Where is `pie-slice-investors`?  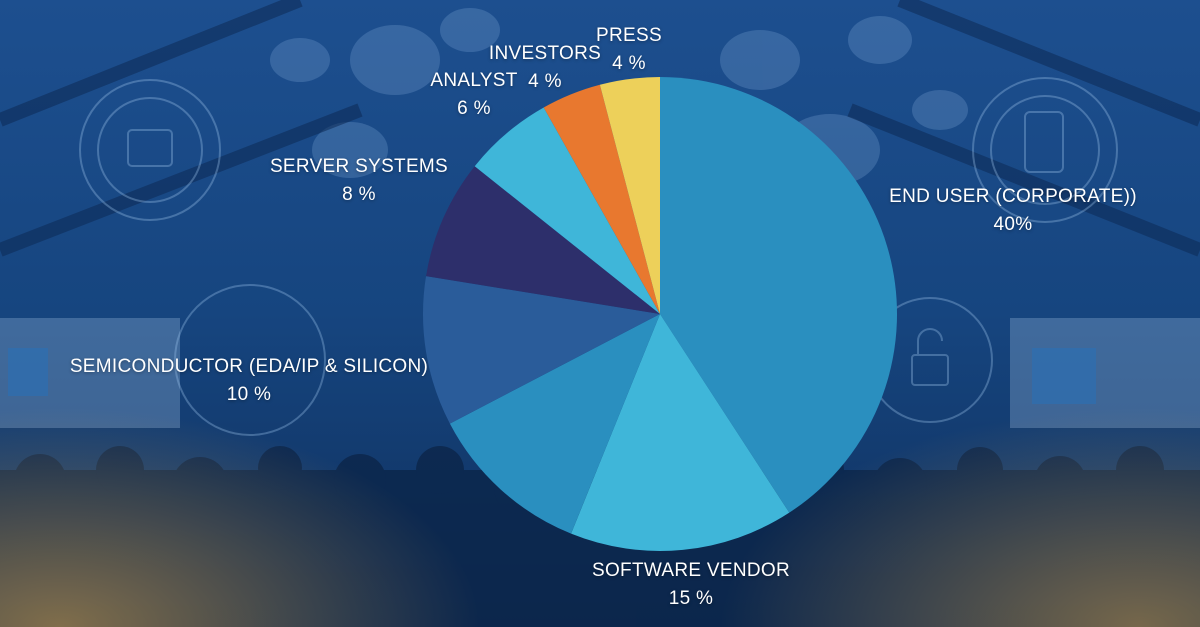 pie-slice-investors is located at coordinates (601, 199).